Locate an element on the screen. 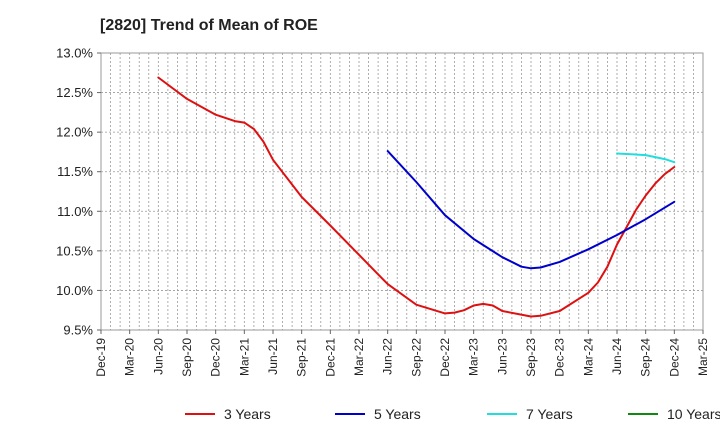 The width and height of the screenshot is (720, 440). series-line-7-years is located at coordinates (646, 158).